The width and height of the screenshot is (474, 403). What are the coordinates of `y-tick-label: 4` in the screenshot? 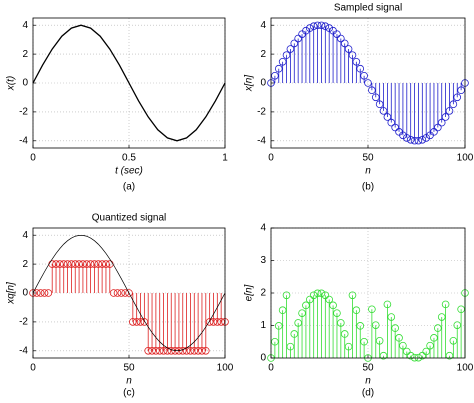 It's located at (25, 235).